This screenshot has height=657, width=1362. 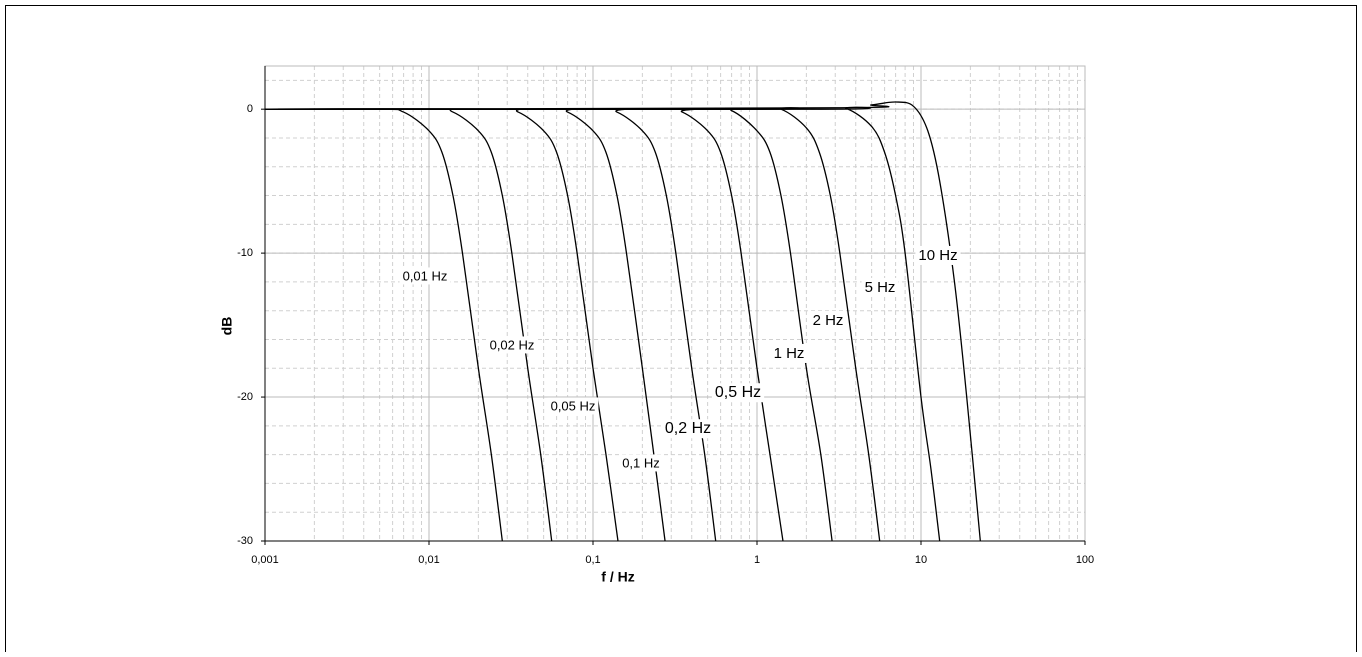 What do you see at coordinates (617, 577) in the screenshot?
I see `x-axis-label: f / Hz` at bounding box center [617, 577].